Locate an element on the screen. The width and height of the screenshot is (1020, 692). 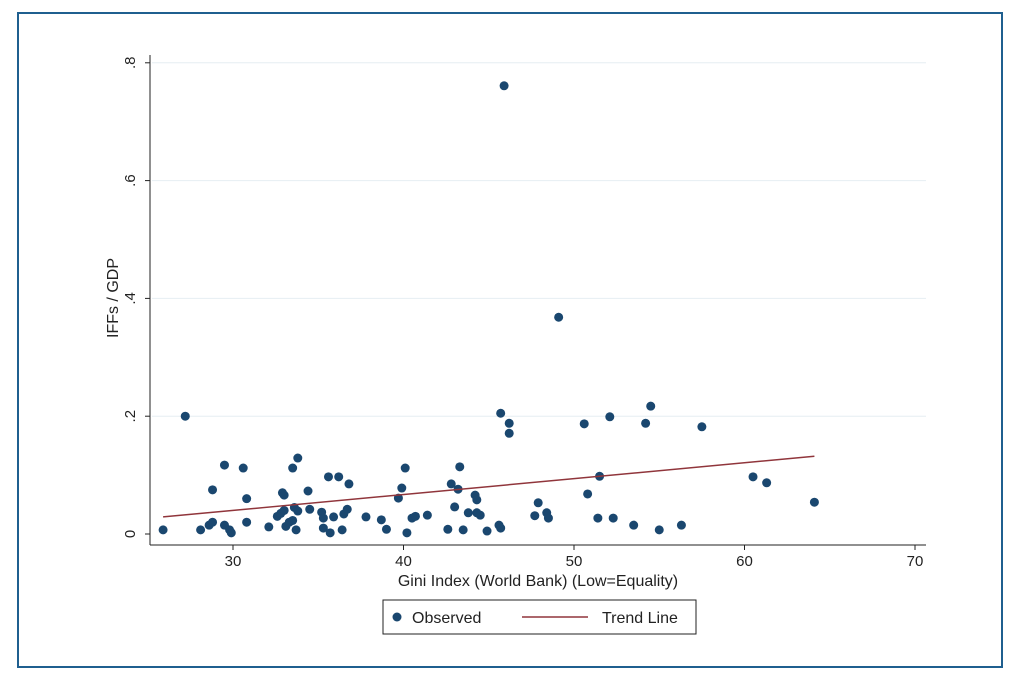
x-tick-label: 70 is located at coordinates (915, 561).